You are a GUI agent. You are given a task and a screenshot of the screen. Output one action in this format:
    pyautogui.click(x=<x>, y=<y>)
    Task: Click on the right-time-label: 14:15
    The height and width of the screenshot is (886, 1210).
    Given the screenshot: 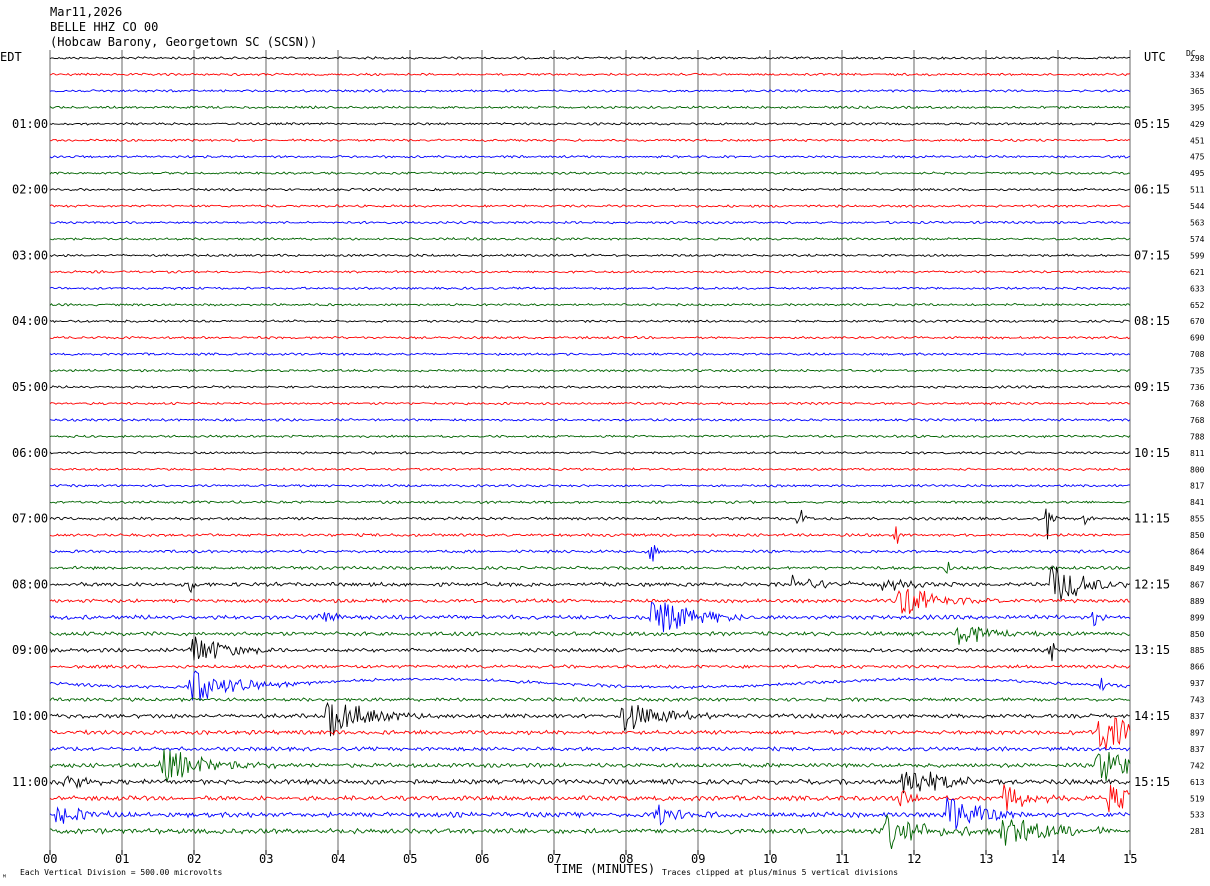 What is the action you would take?
    pyautogui.click(x=1152, y=716)
    